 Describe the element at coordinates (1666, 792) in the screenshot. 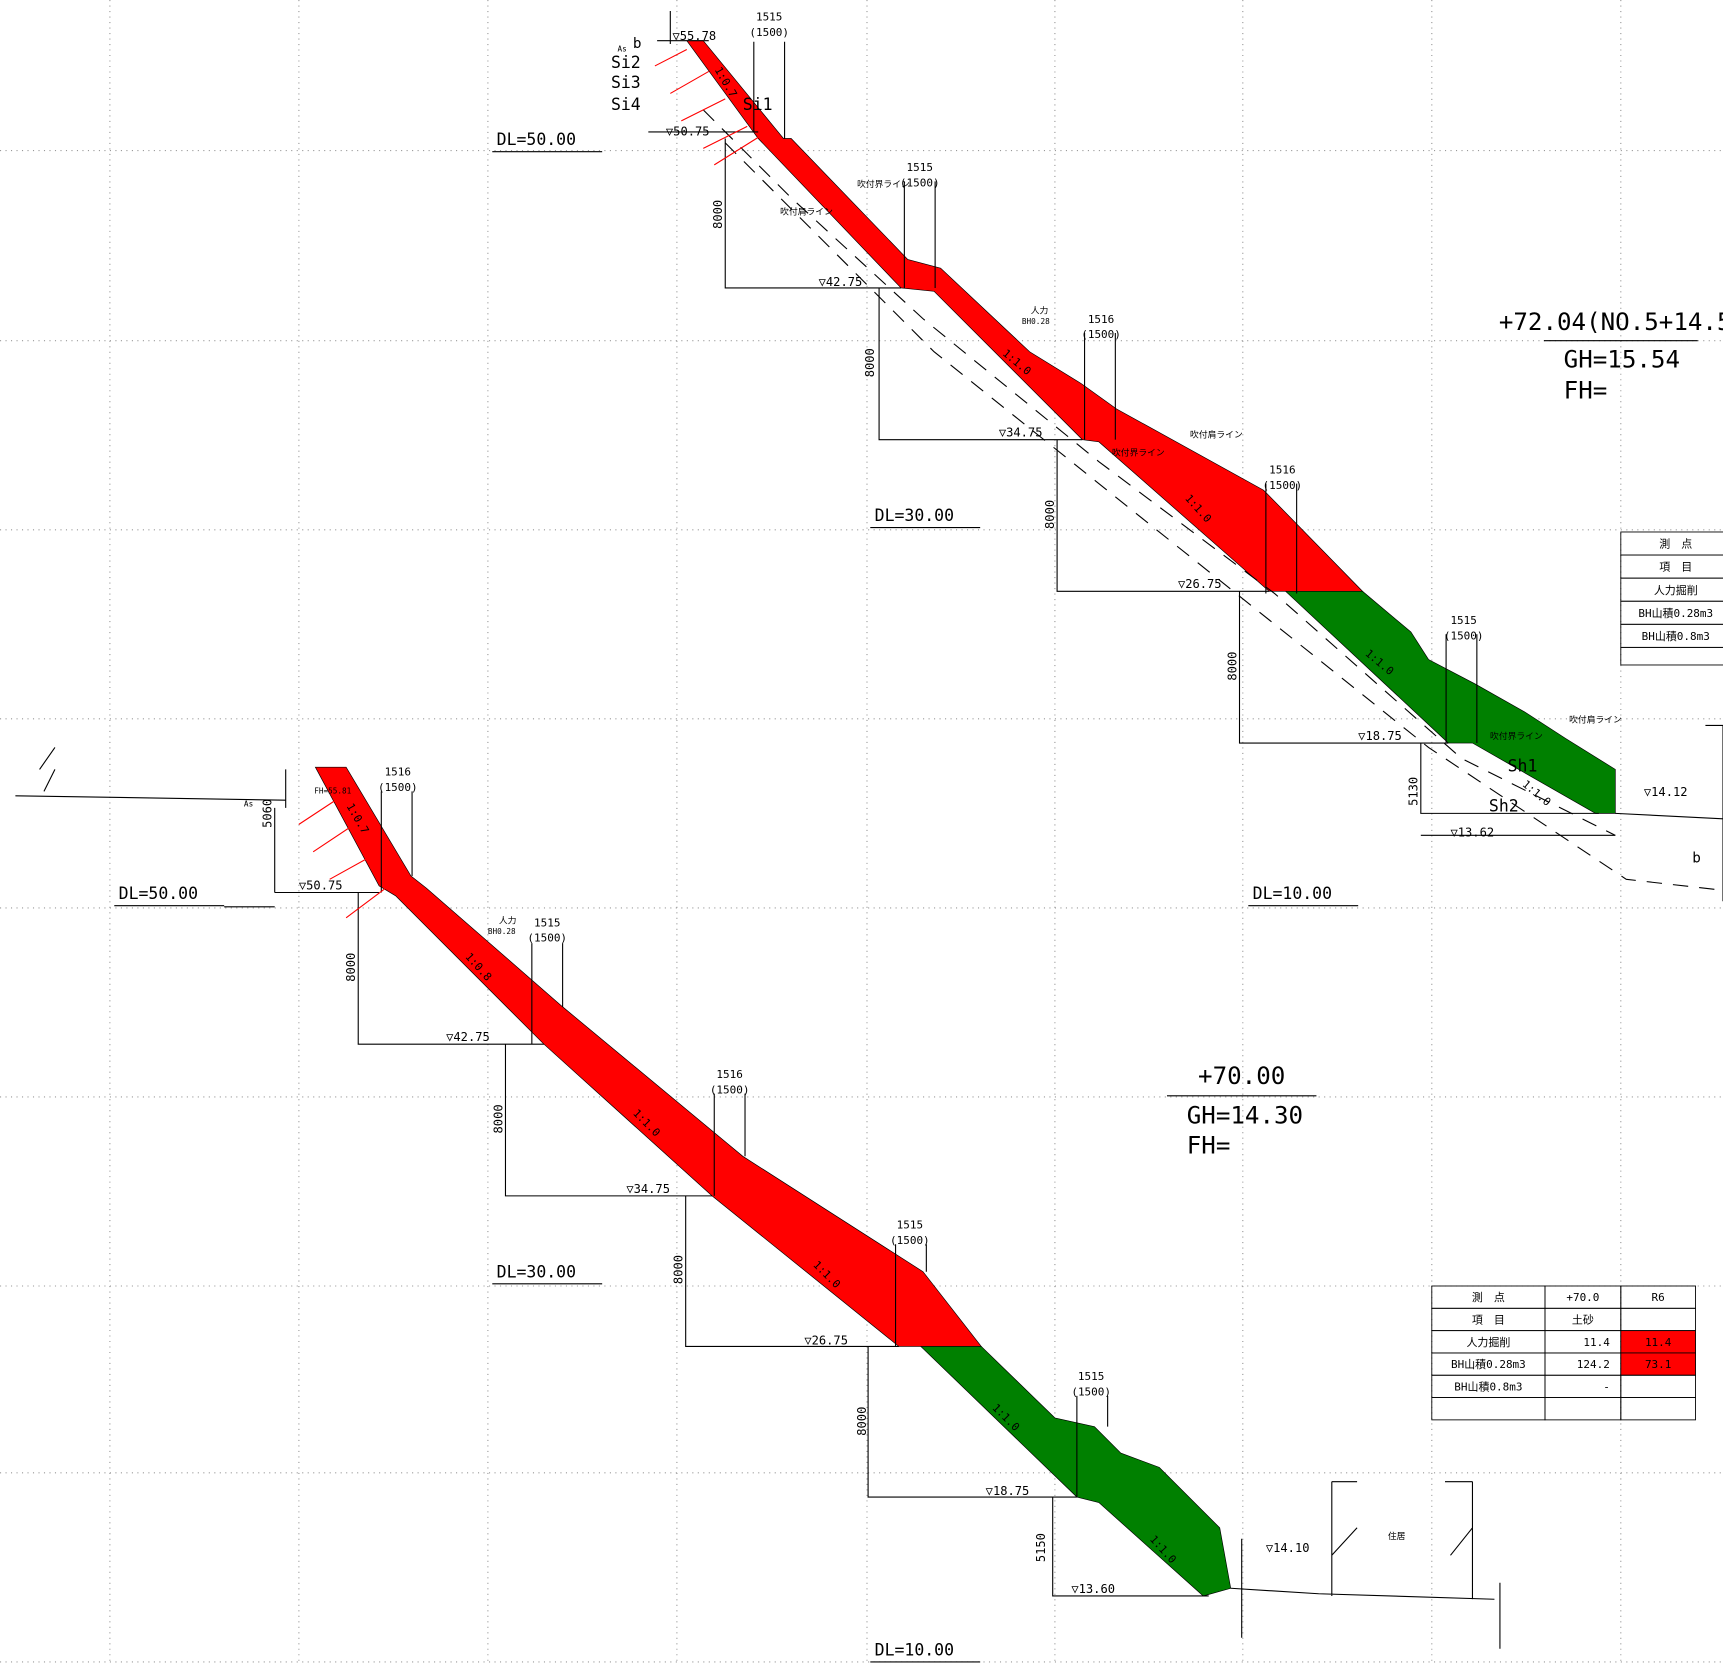

I see `elevation: ▽14.12` at that location.